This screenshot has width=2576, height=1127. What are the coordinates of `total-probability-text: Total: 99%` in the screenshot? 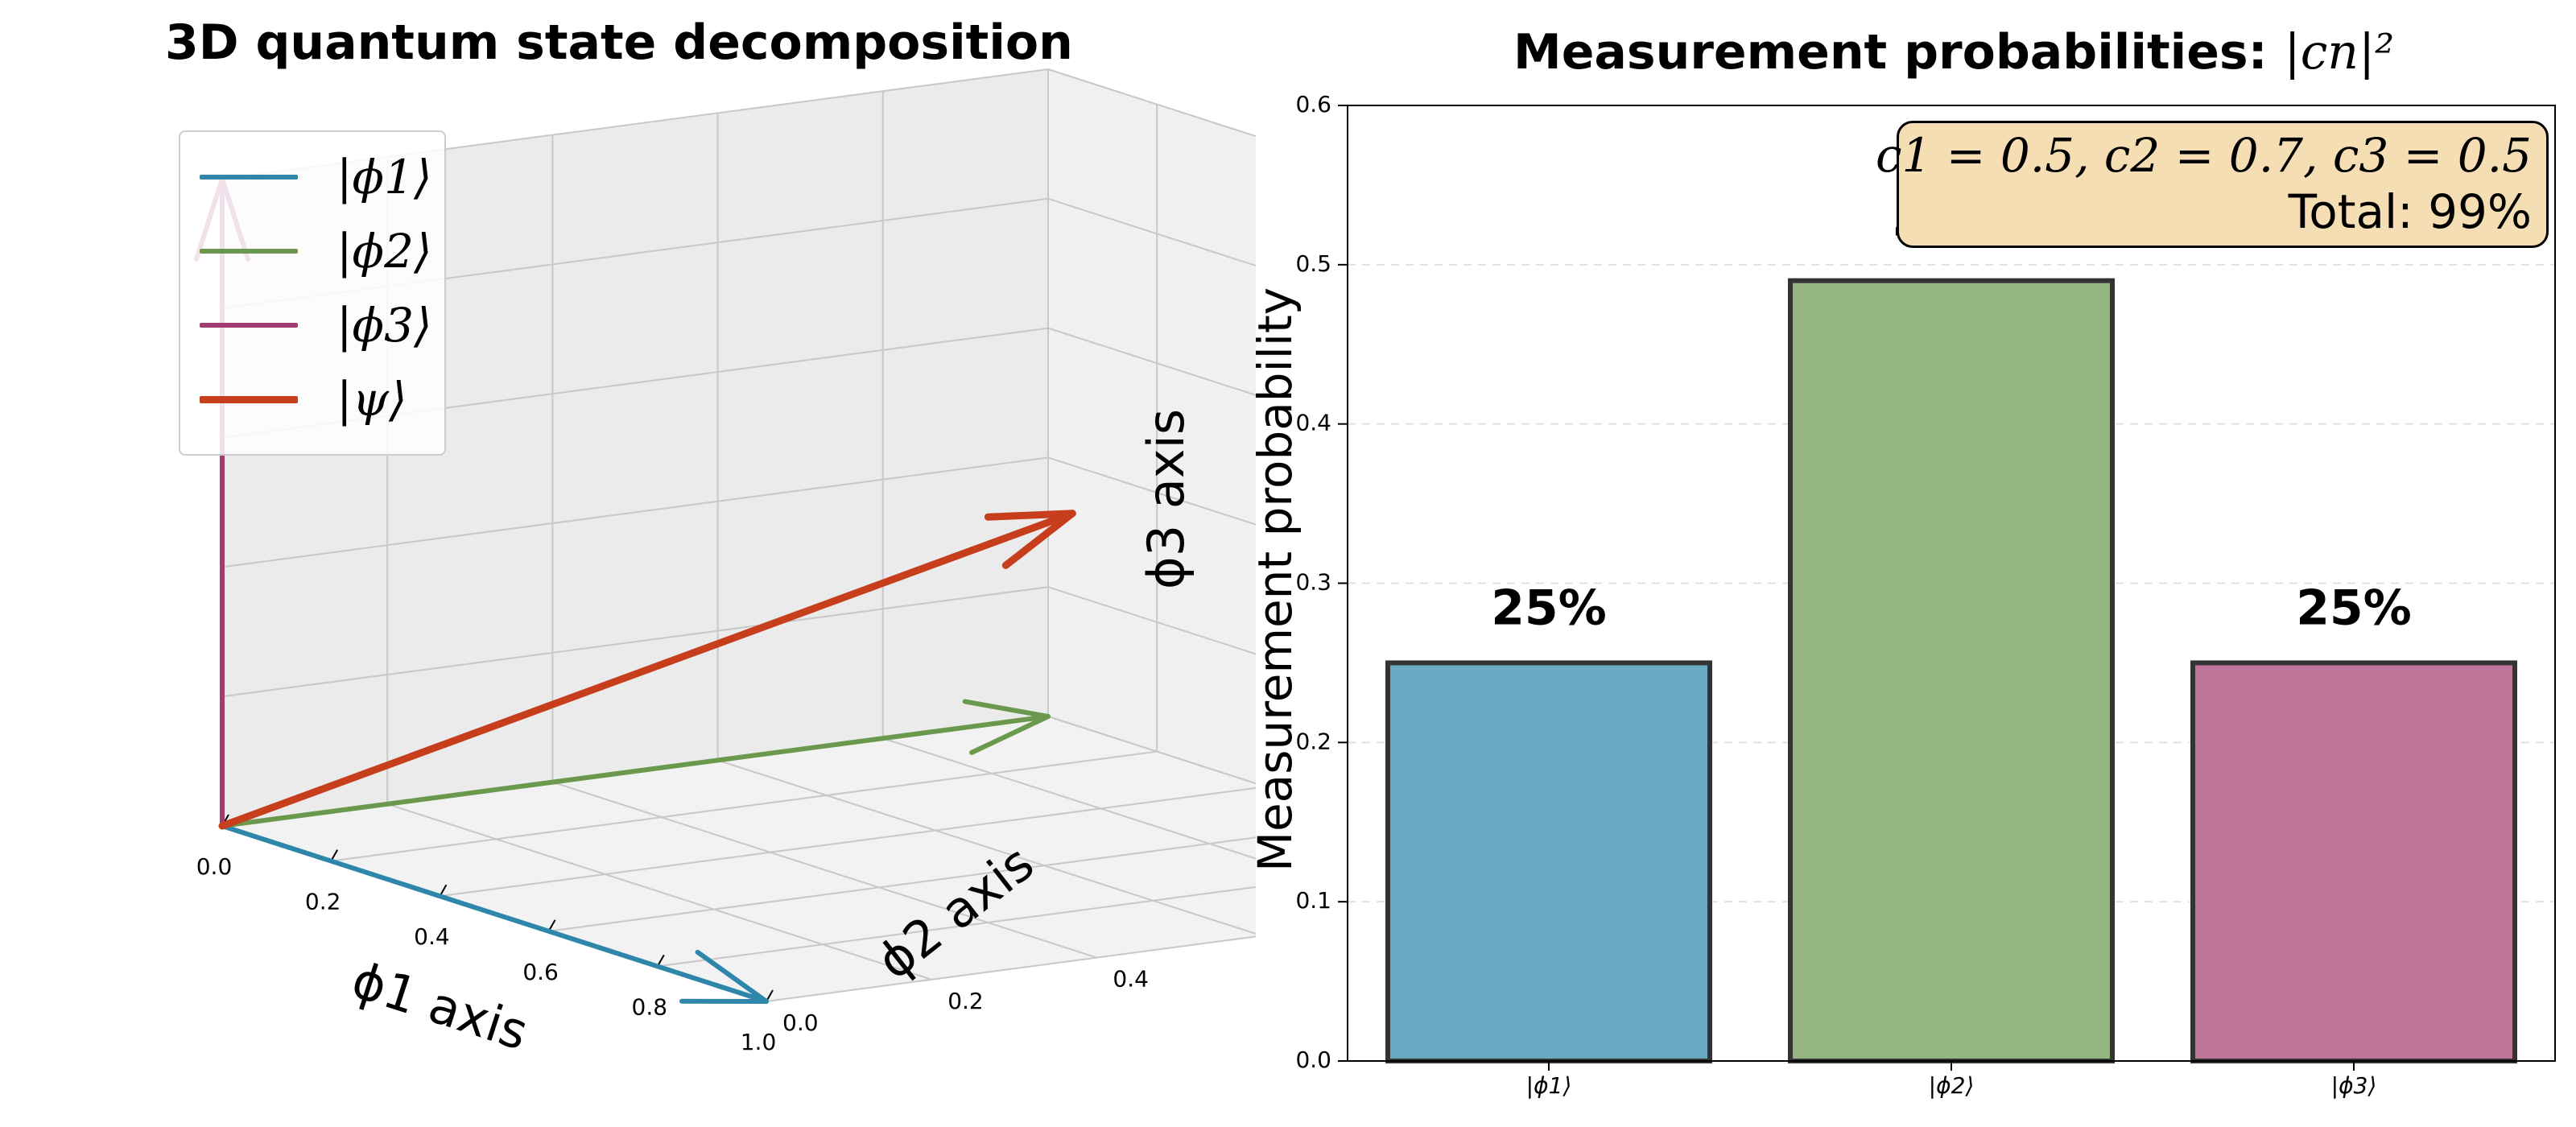 It's located at (2410, 211).